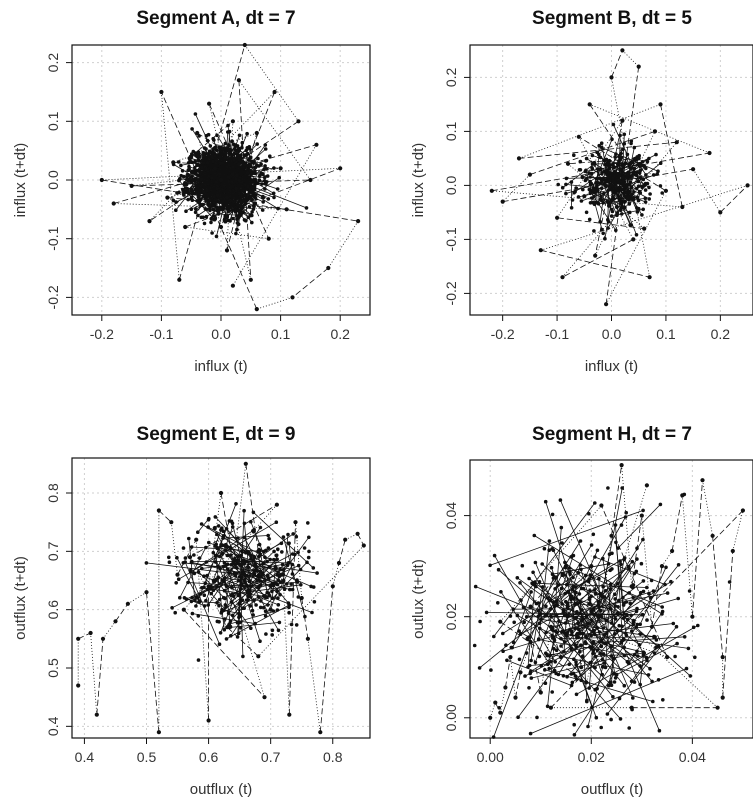 The width and height of the screenshot is (753, 809). What do you see at coordinates (451, 239) in the screenshot?
I see `y-tick-label: -0.1` at bounding box center [451, 239].